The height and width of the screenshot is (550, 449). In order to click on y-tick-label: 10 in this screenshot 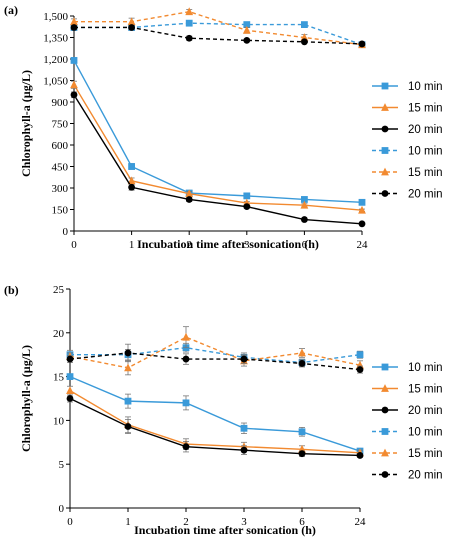, I will do `click(59, 421)`.